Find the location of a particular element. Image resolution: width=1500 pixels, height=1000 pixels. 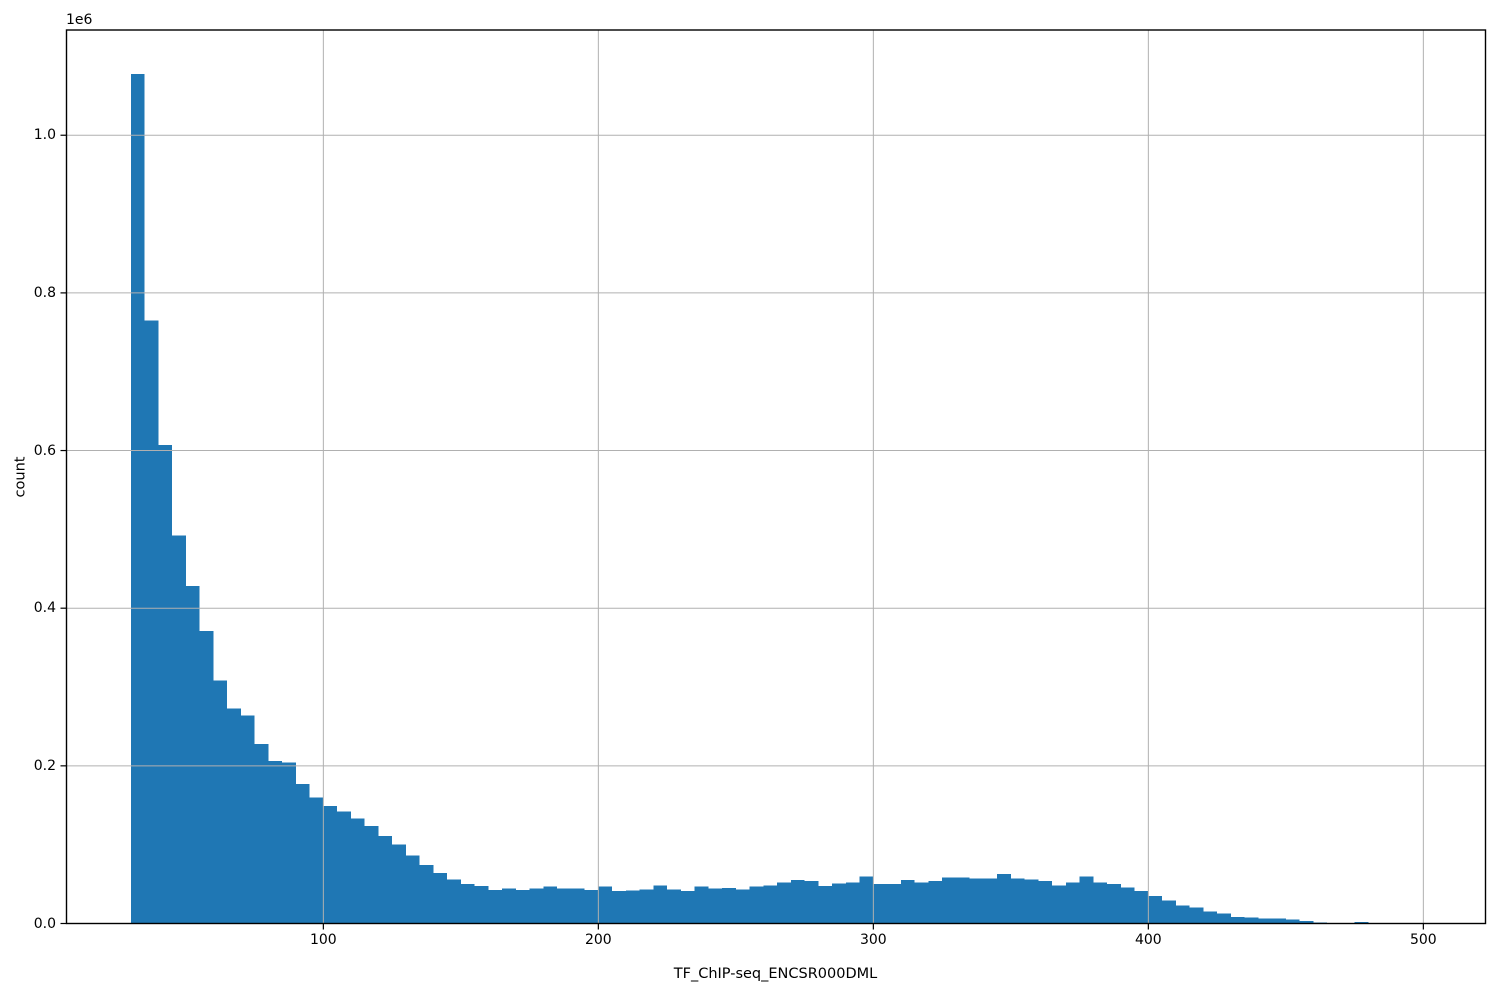

y-tick-label: 0.0 is located at coordinates (44, 923).